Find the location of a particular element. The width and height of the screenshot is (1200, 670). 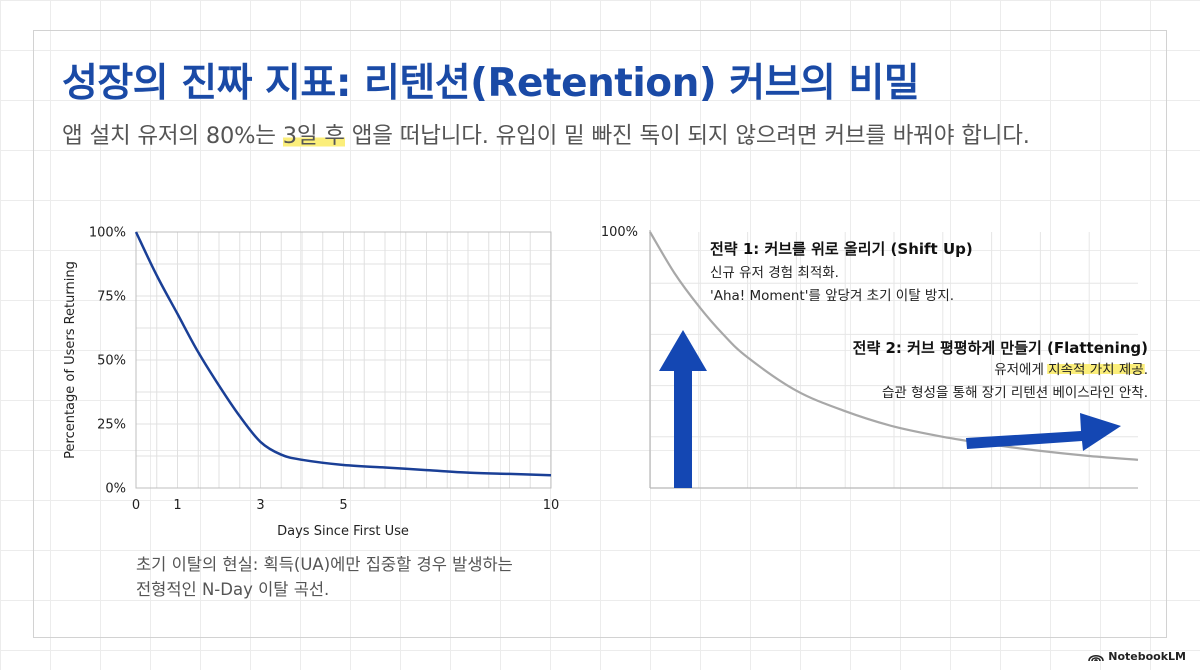

strategy2-title: 전략 2: 커브 평평하게 만들기 (Flattening) is located at coordinates (1000, 348).